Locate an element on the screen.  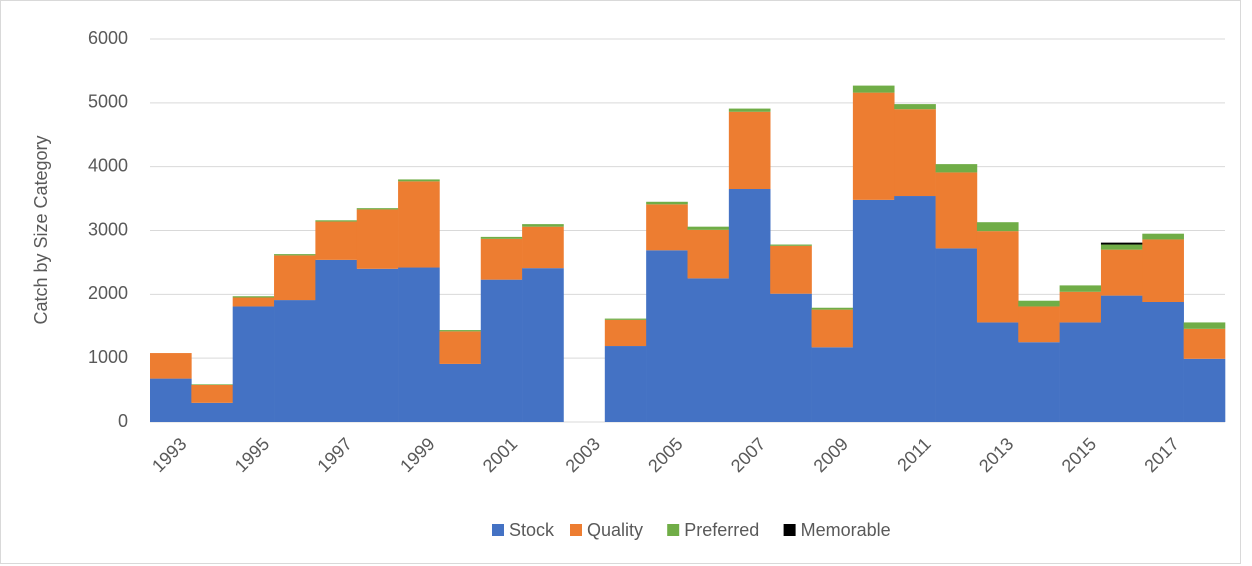
legend-label: Quality is located at coordinates (615, 530).